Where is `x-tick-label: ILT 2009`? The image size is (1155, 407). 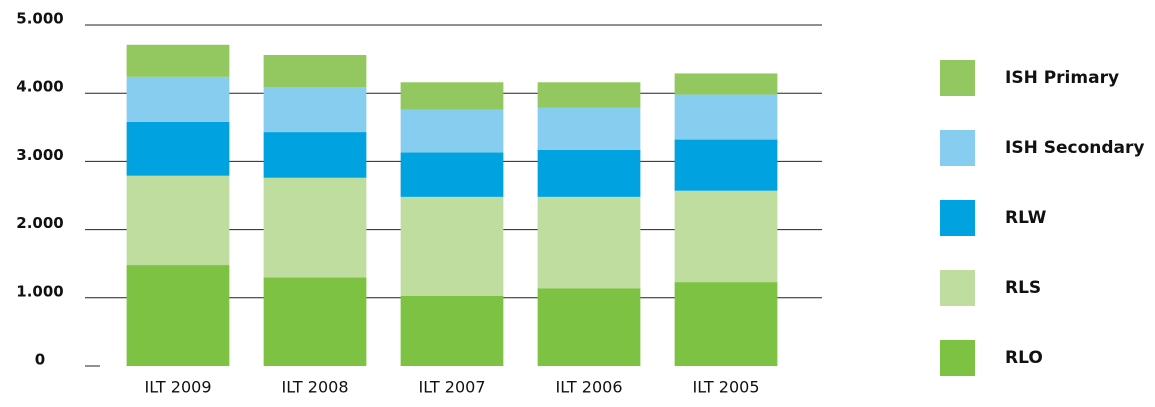
x-tick-label: ILT 2009 is located at coordinates (177, 387).